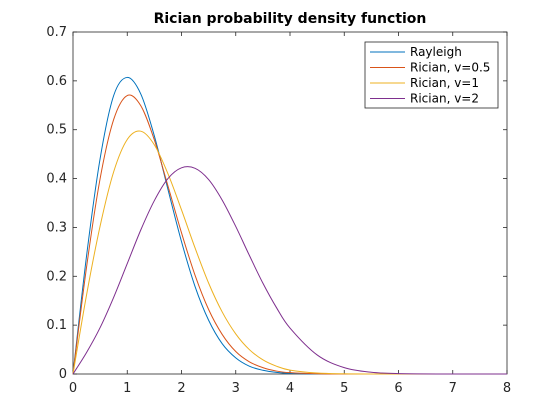  I want to click on y-tick-label: 0.2, so click(56, 276).